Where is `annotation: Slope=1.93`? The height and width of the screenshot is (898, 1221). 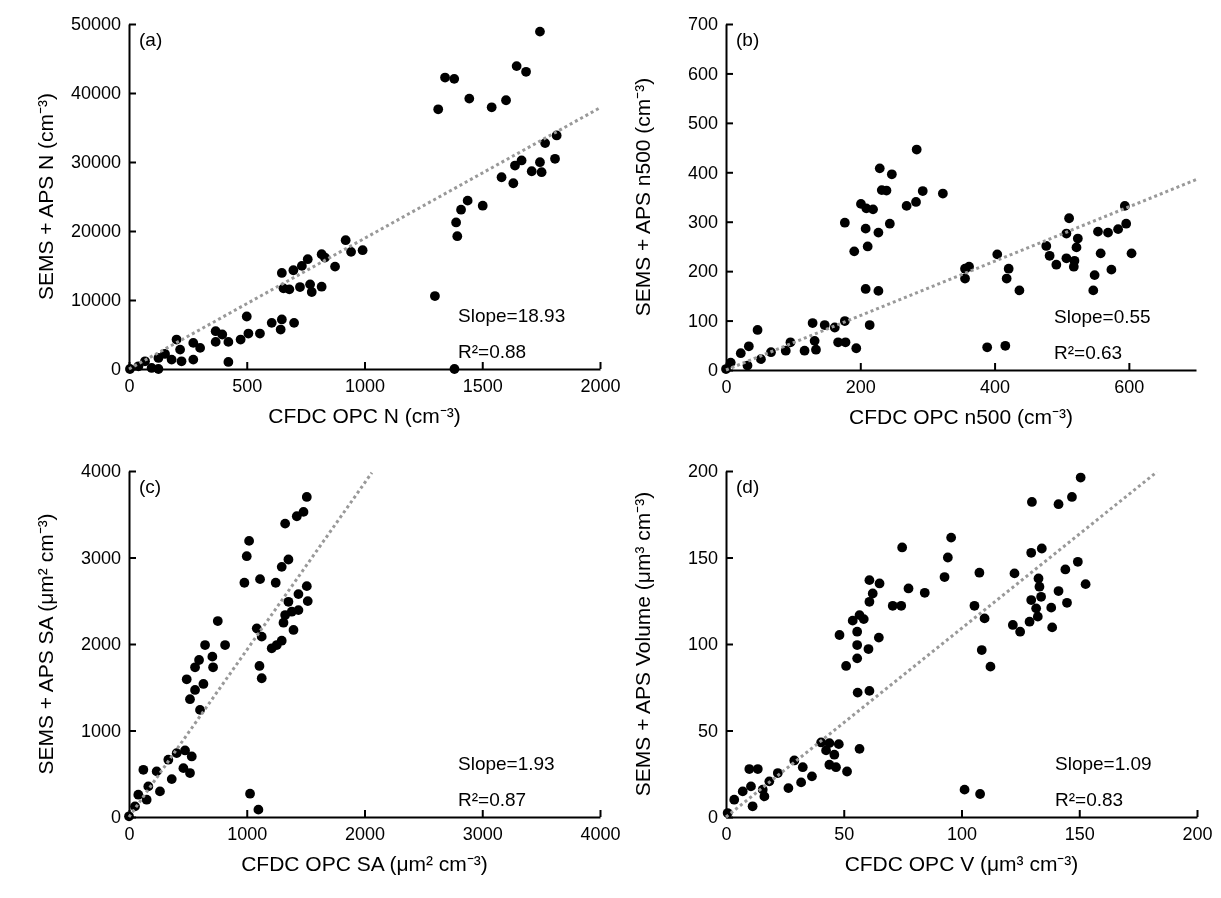 annotation: Slope=1.93 is located at coordinates (506, 763).